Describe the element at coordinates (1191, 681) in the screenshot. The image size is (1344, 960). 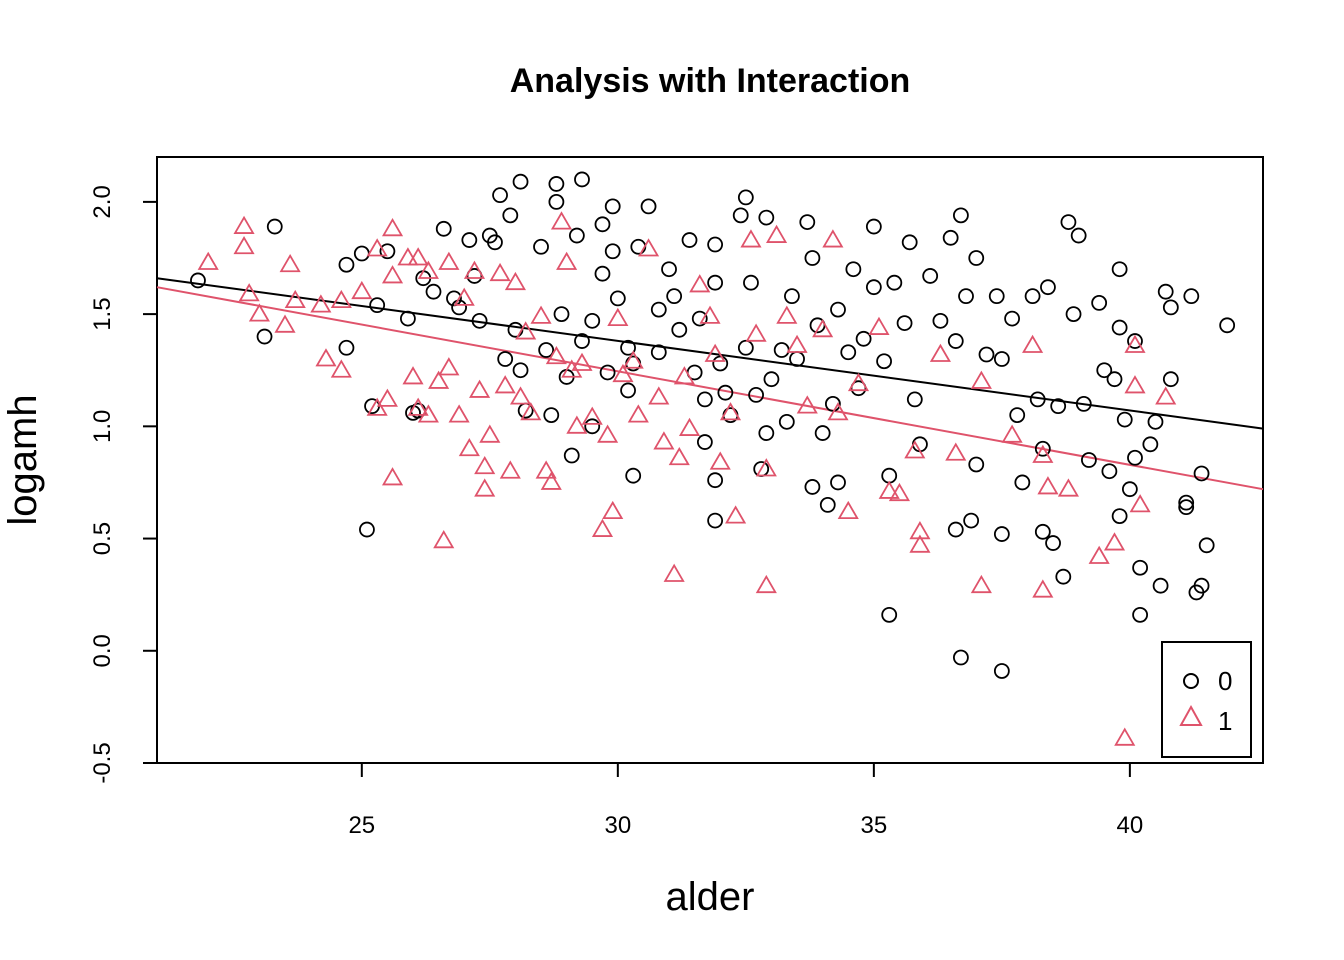
I see `legend-marker-circle` at that location.